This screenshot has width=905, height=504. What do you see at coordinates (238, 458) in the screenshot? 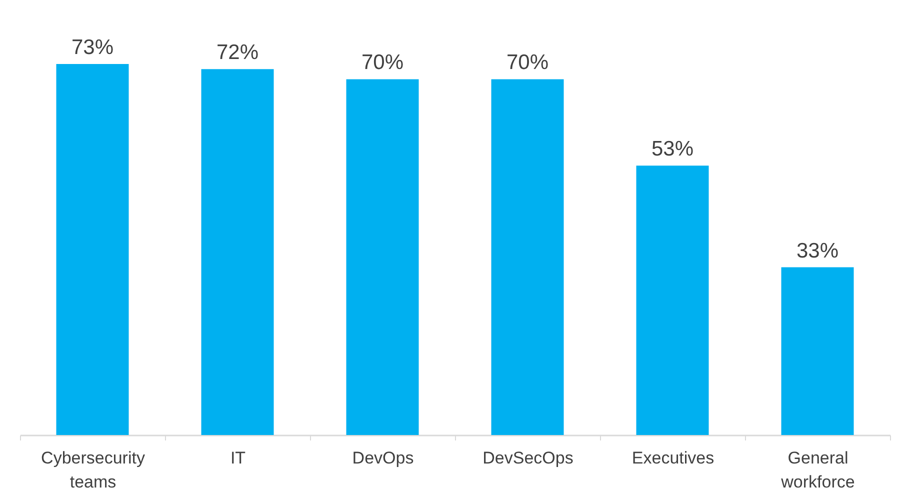
I see `x-tick-label: IT` at bounding box center [238, 458].